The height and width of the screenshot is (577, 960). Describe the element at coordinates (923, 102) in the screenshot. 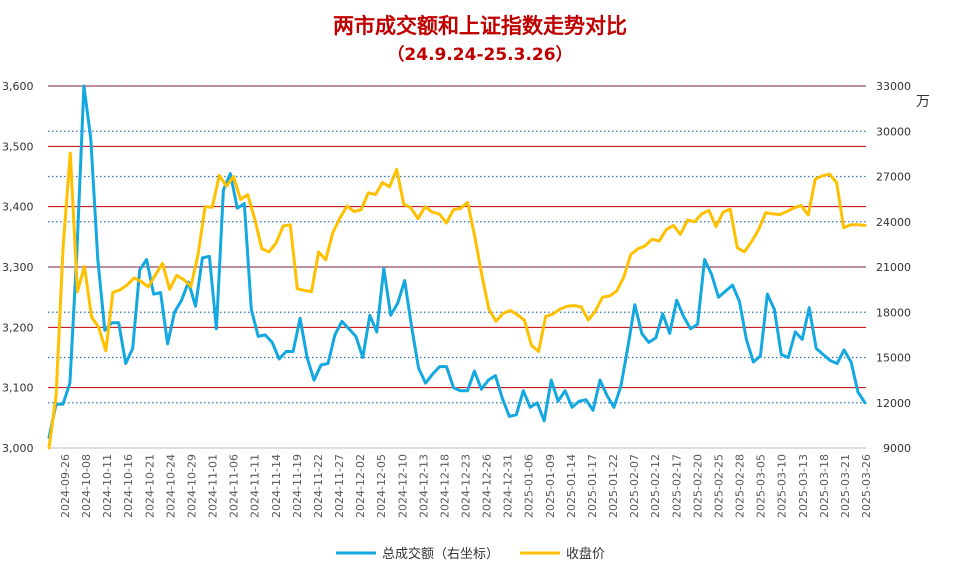

I see `right-axis-unit: 万` at that location.